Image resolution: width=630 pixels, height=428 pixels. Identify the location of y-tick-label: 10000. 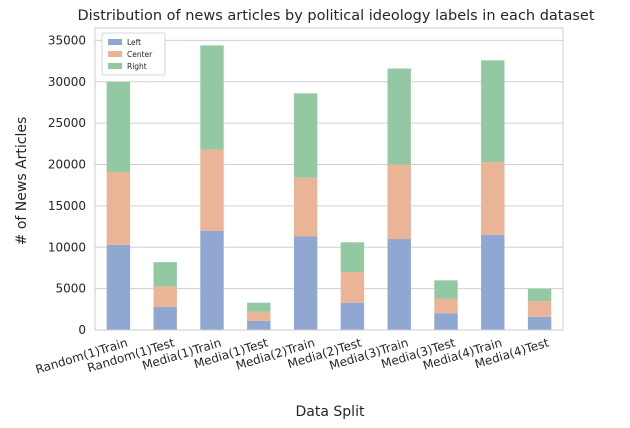
(67, 247).